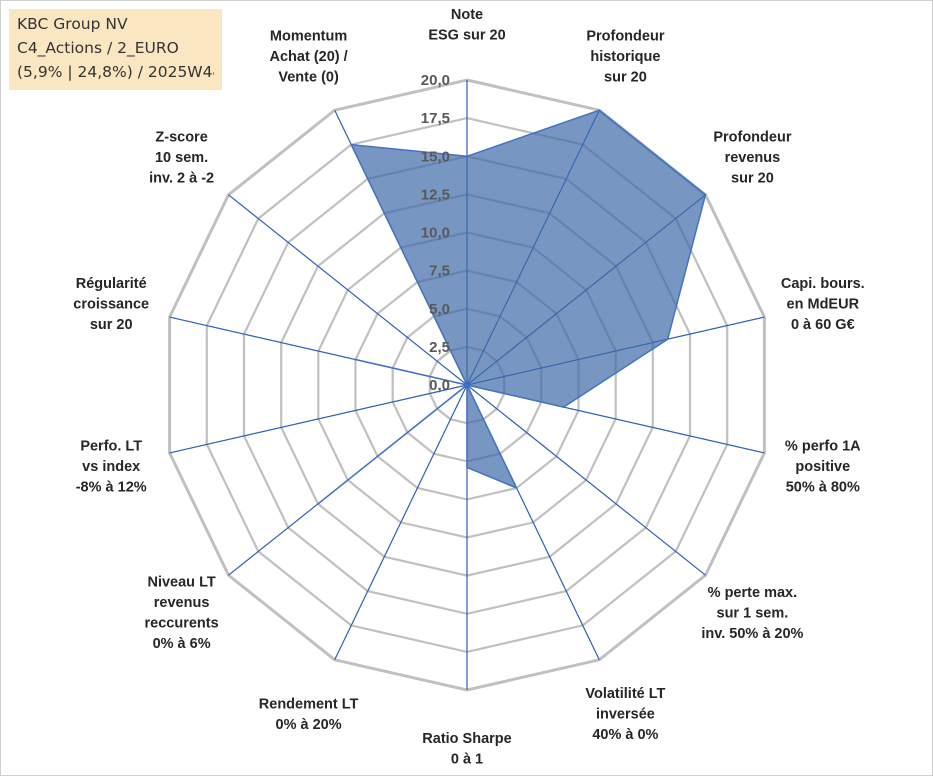 The image size is (933, 776). I want to click on axis-label: Ratio Sharpe 0 à 1, so click(466, 749).